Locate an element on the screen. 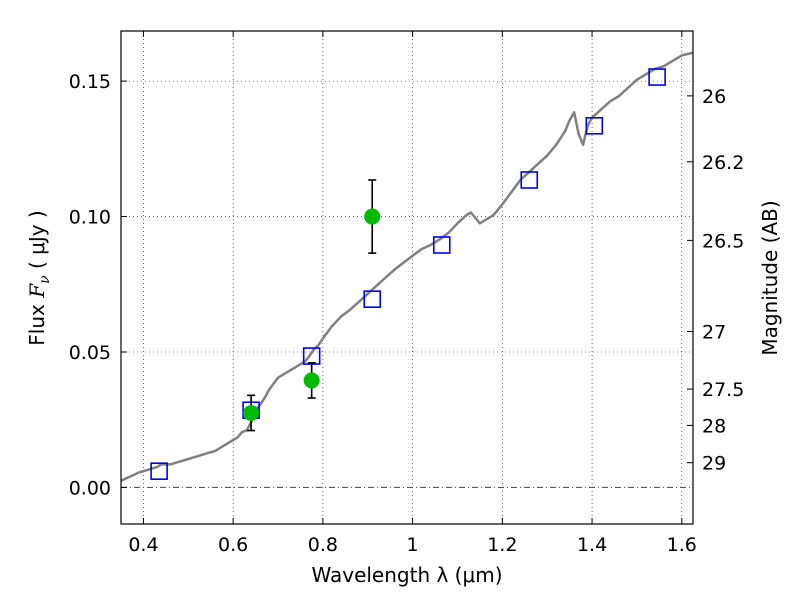 The height and width of the screenshot is (600, 800). x-tick-label: 0.6 is located at coordinates (233, 545).